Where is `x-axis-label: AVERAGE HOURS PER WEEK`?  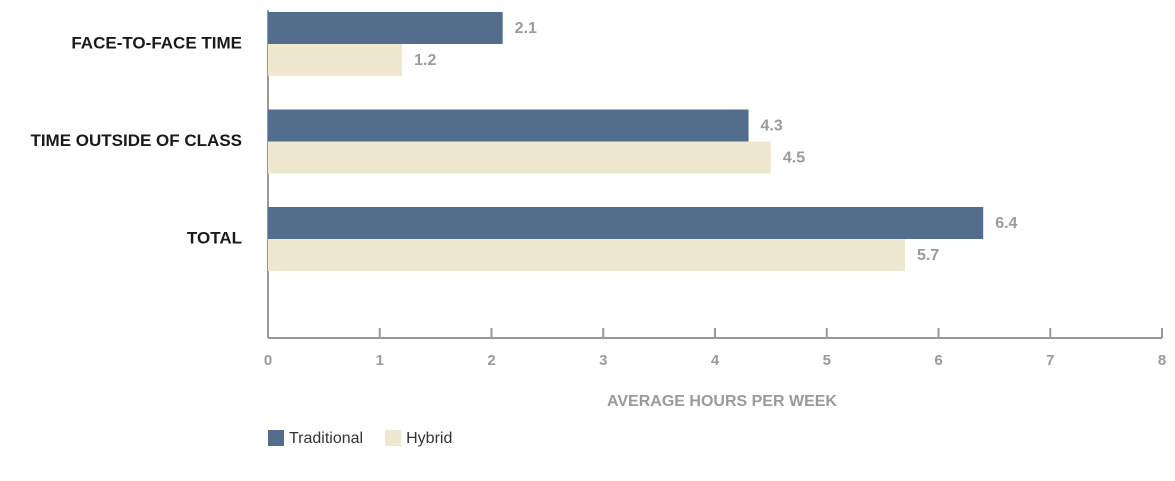 x-axis-label: AVERAGE HOURS PER WEEK is located at coordinates (722, 401).